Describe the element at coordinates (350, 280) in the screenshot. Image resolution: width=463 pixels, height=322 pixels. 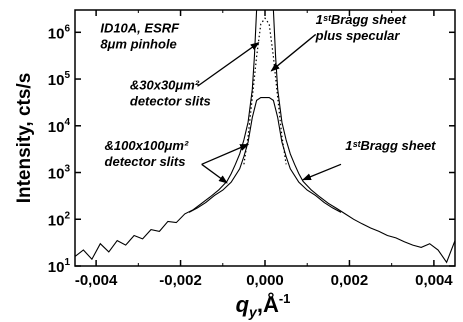
I see `x-tick-label: 0,002` at that location.